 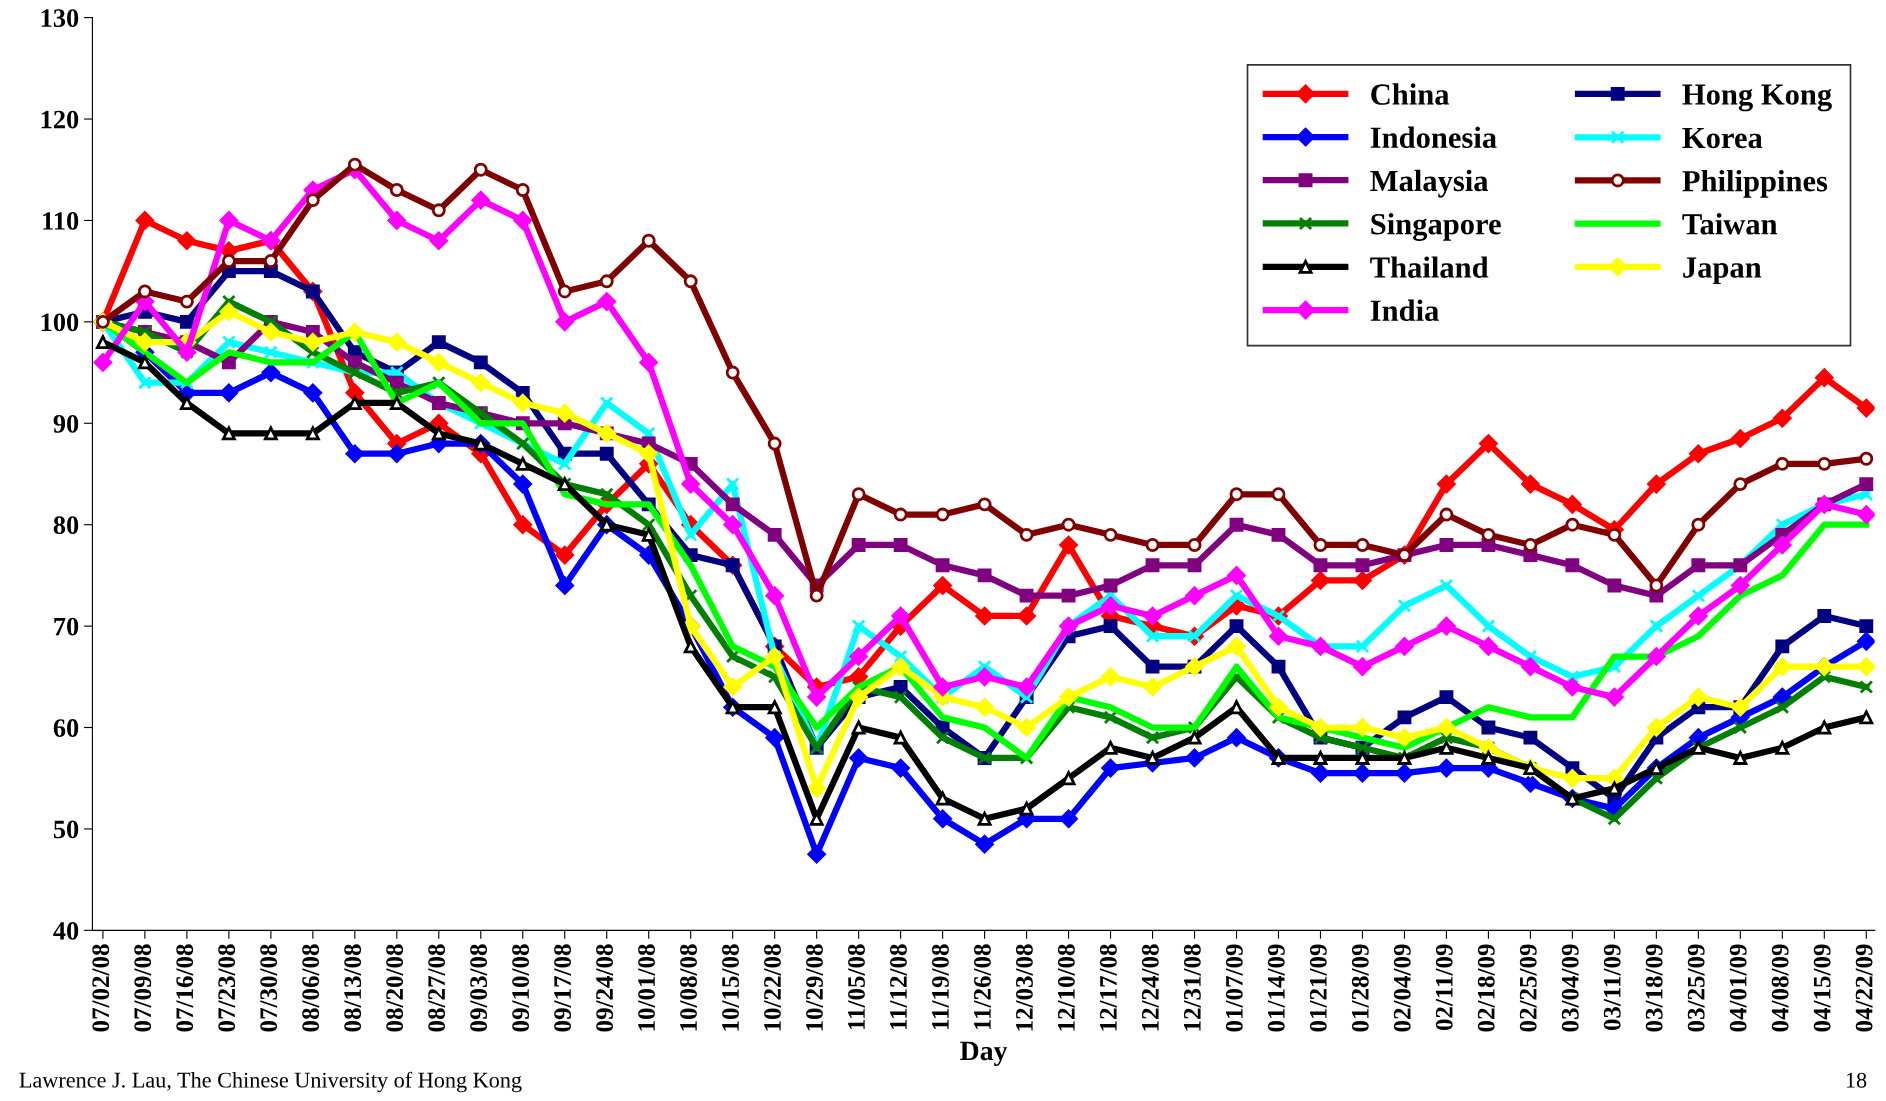 What do you see at coordinates (1722, 138) in the screenshot?
I see `legend-label: Korea` at bounding box center [1722, 138].